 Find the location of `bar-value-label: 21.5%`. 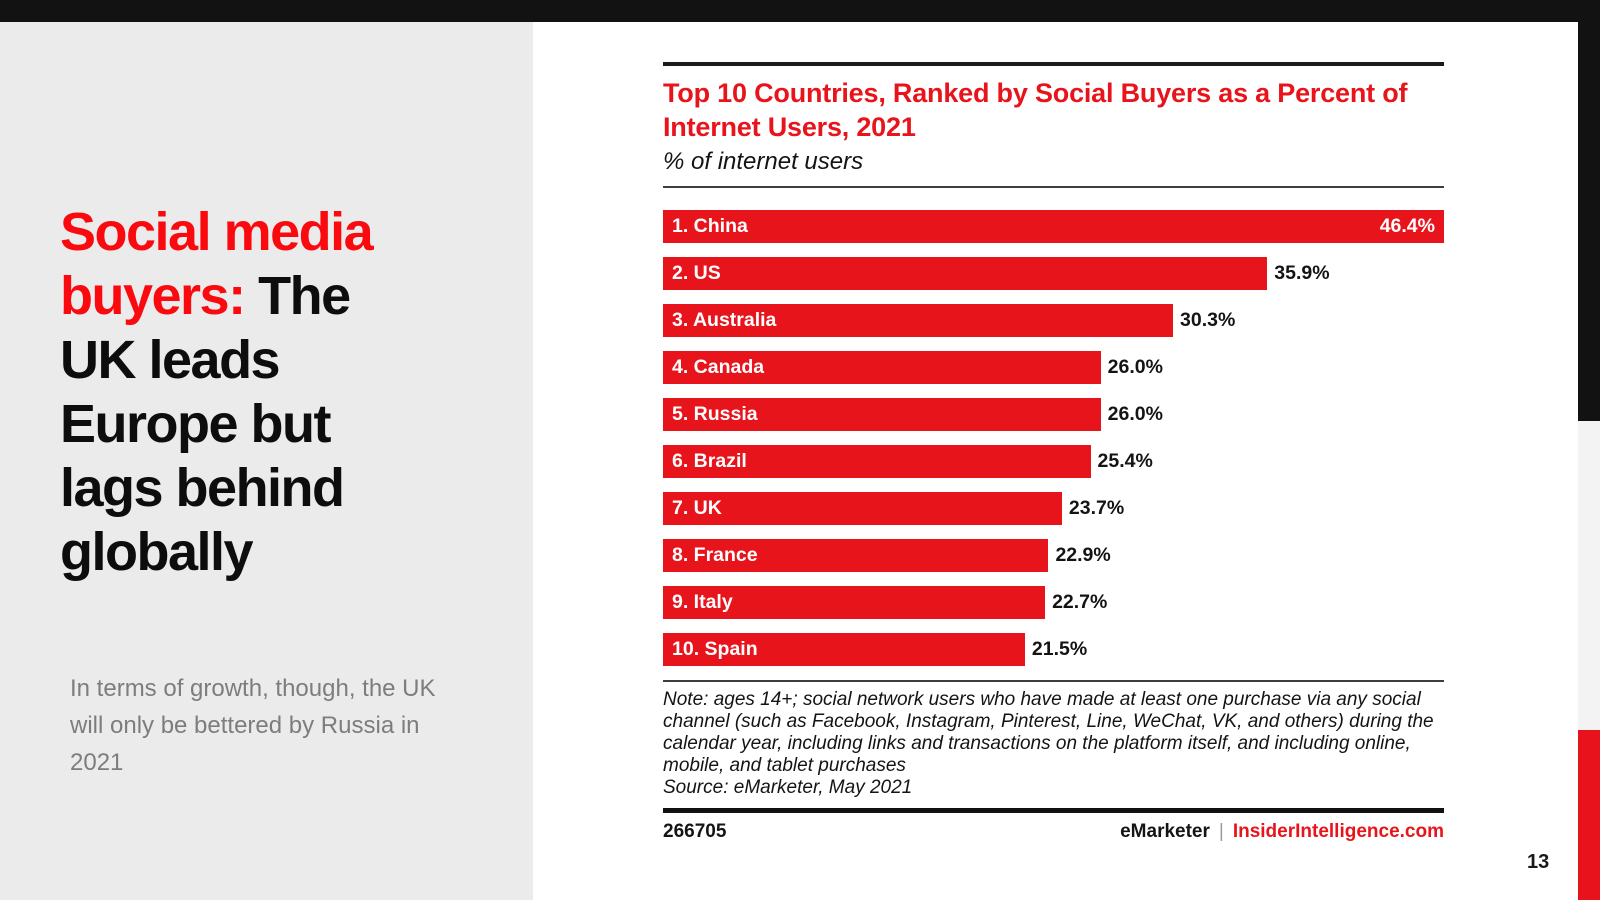

bar-value-label: 21.5% is located at coordinates (1059, 649).